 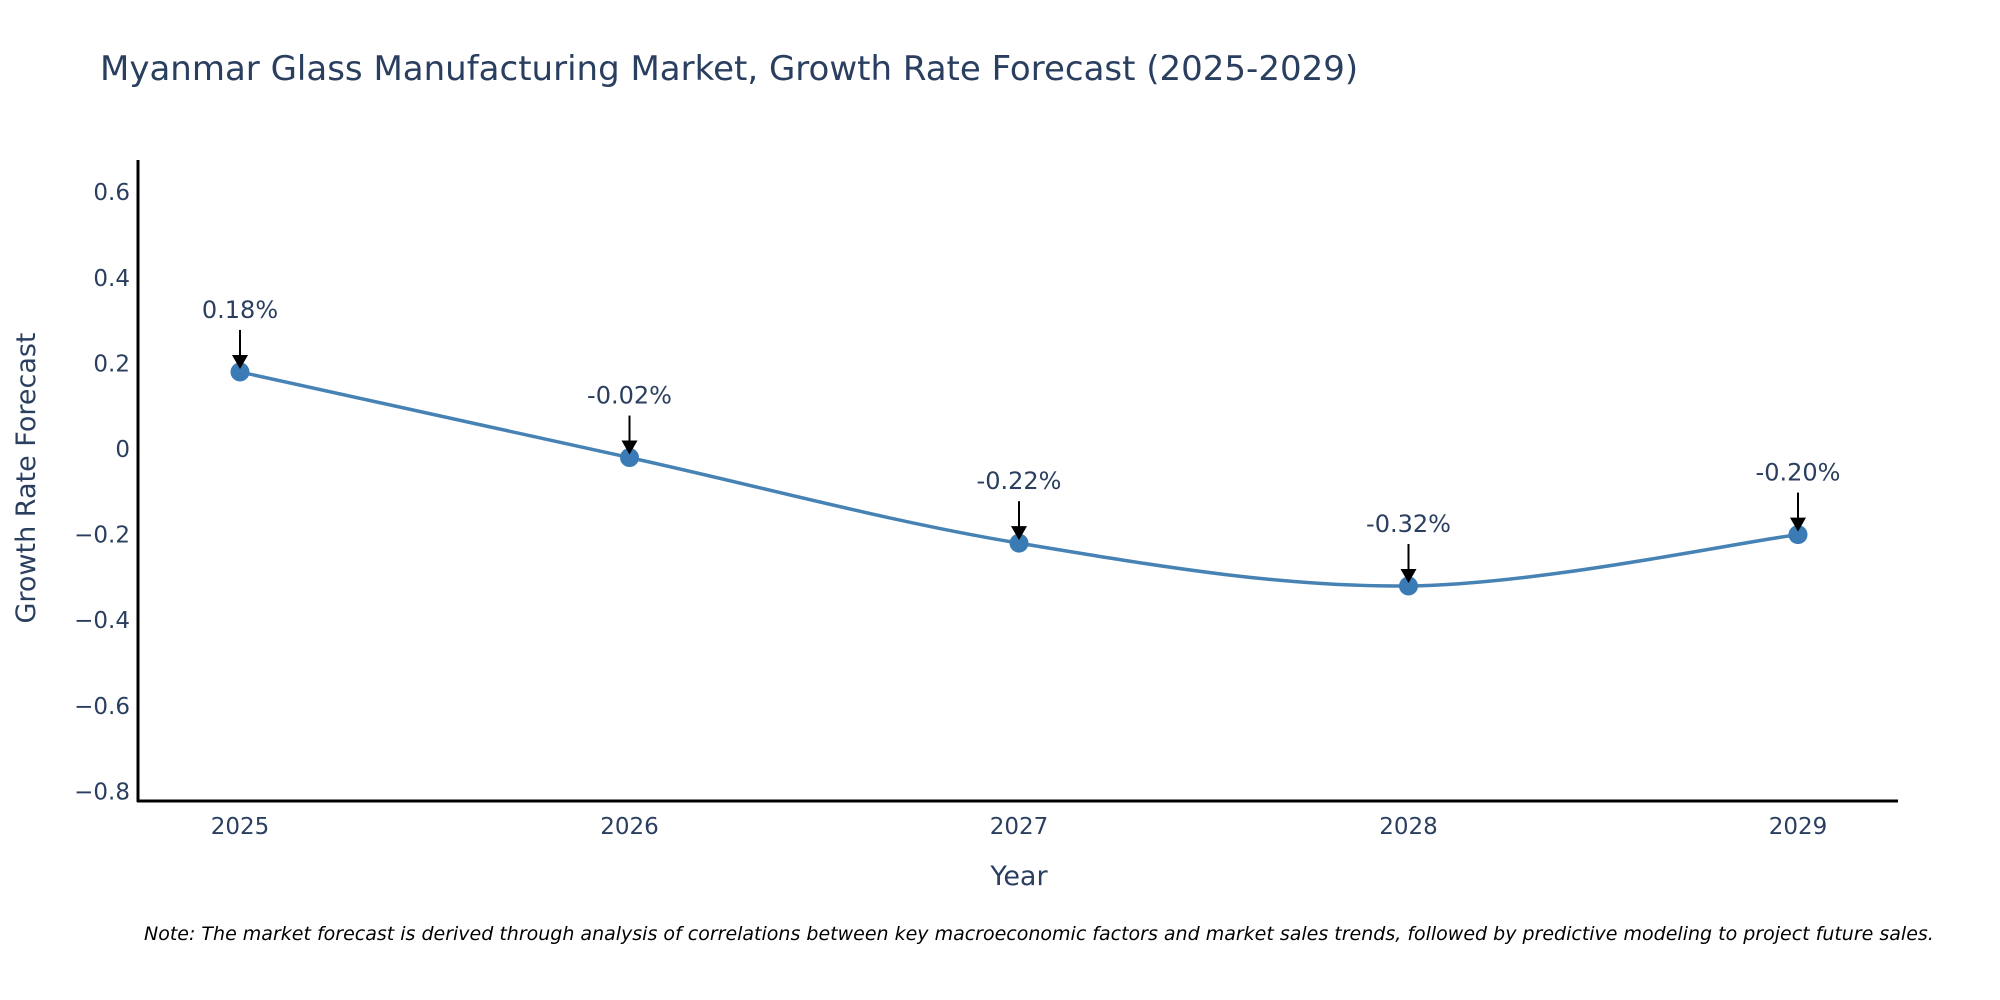 I want to click on annotation-label: -0.20%, so click(x=1798, y=473).